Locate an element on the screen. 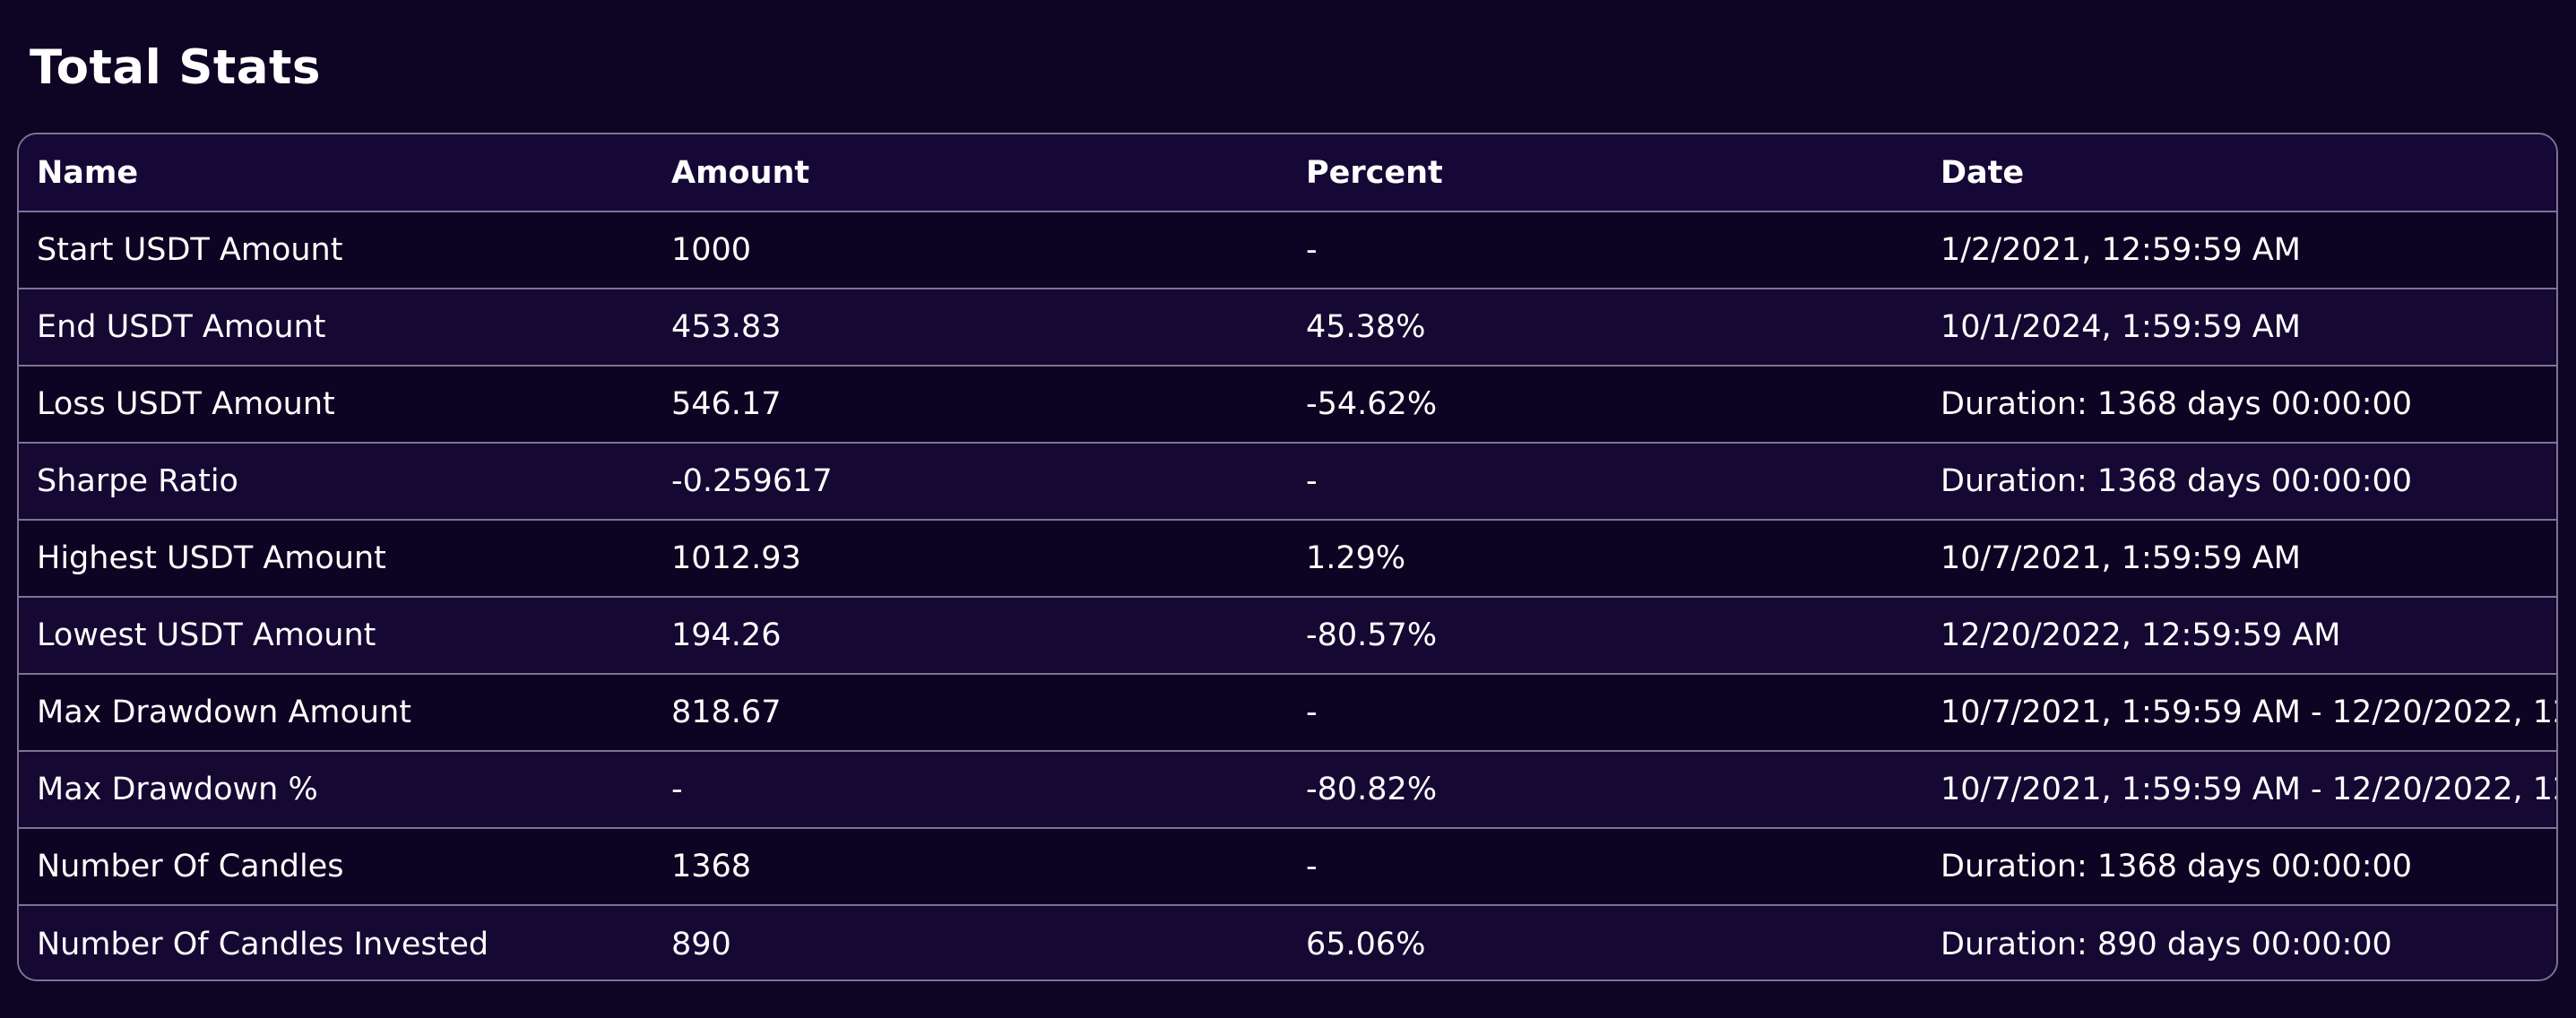 Image resolution: width=2576 pixels, height=1018 pixels. cell-name: Max Drawdown Amount is located at coordinates (224, 712).